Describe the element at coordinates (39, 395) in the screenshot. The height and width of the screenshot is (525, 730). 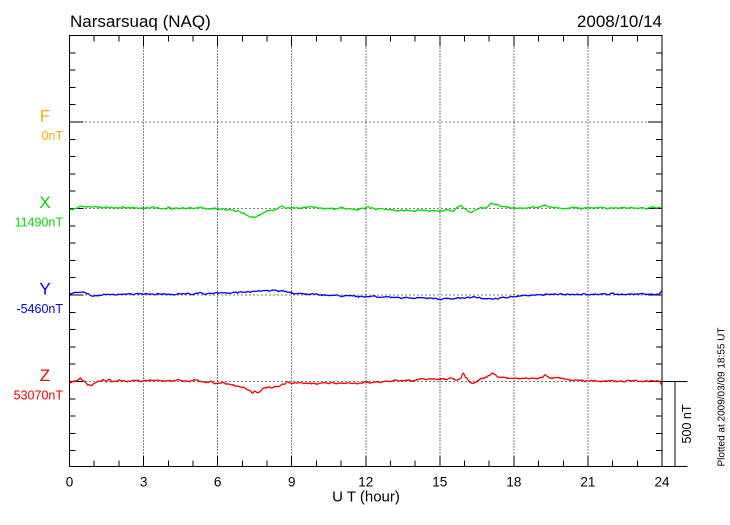
I see `svg-text: 53070nT` at that location.